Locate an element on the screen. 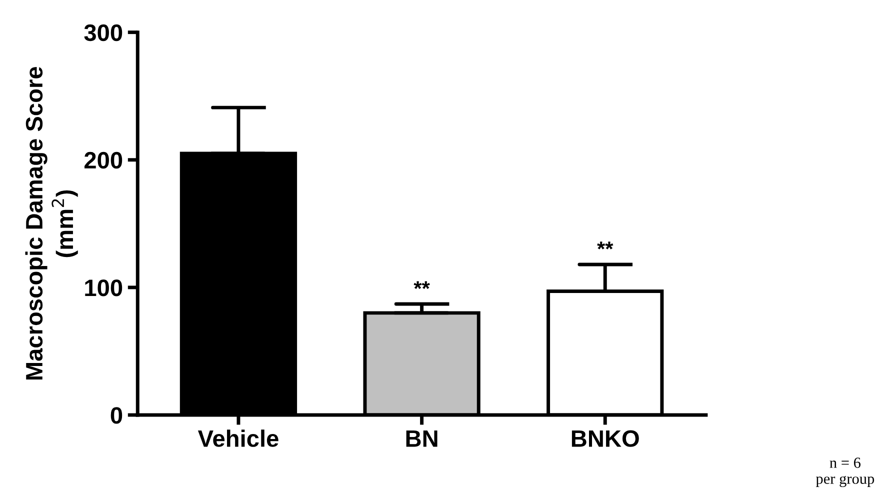 This screenshot has width=888, height=497. x-tick-label: BN is located at coordinates (422, 438).